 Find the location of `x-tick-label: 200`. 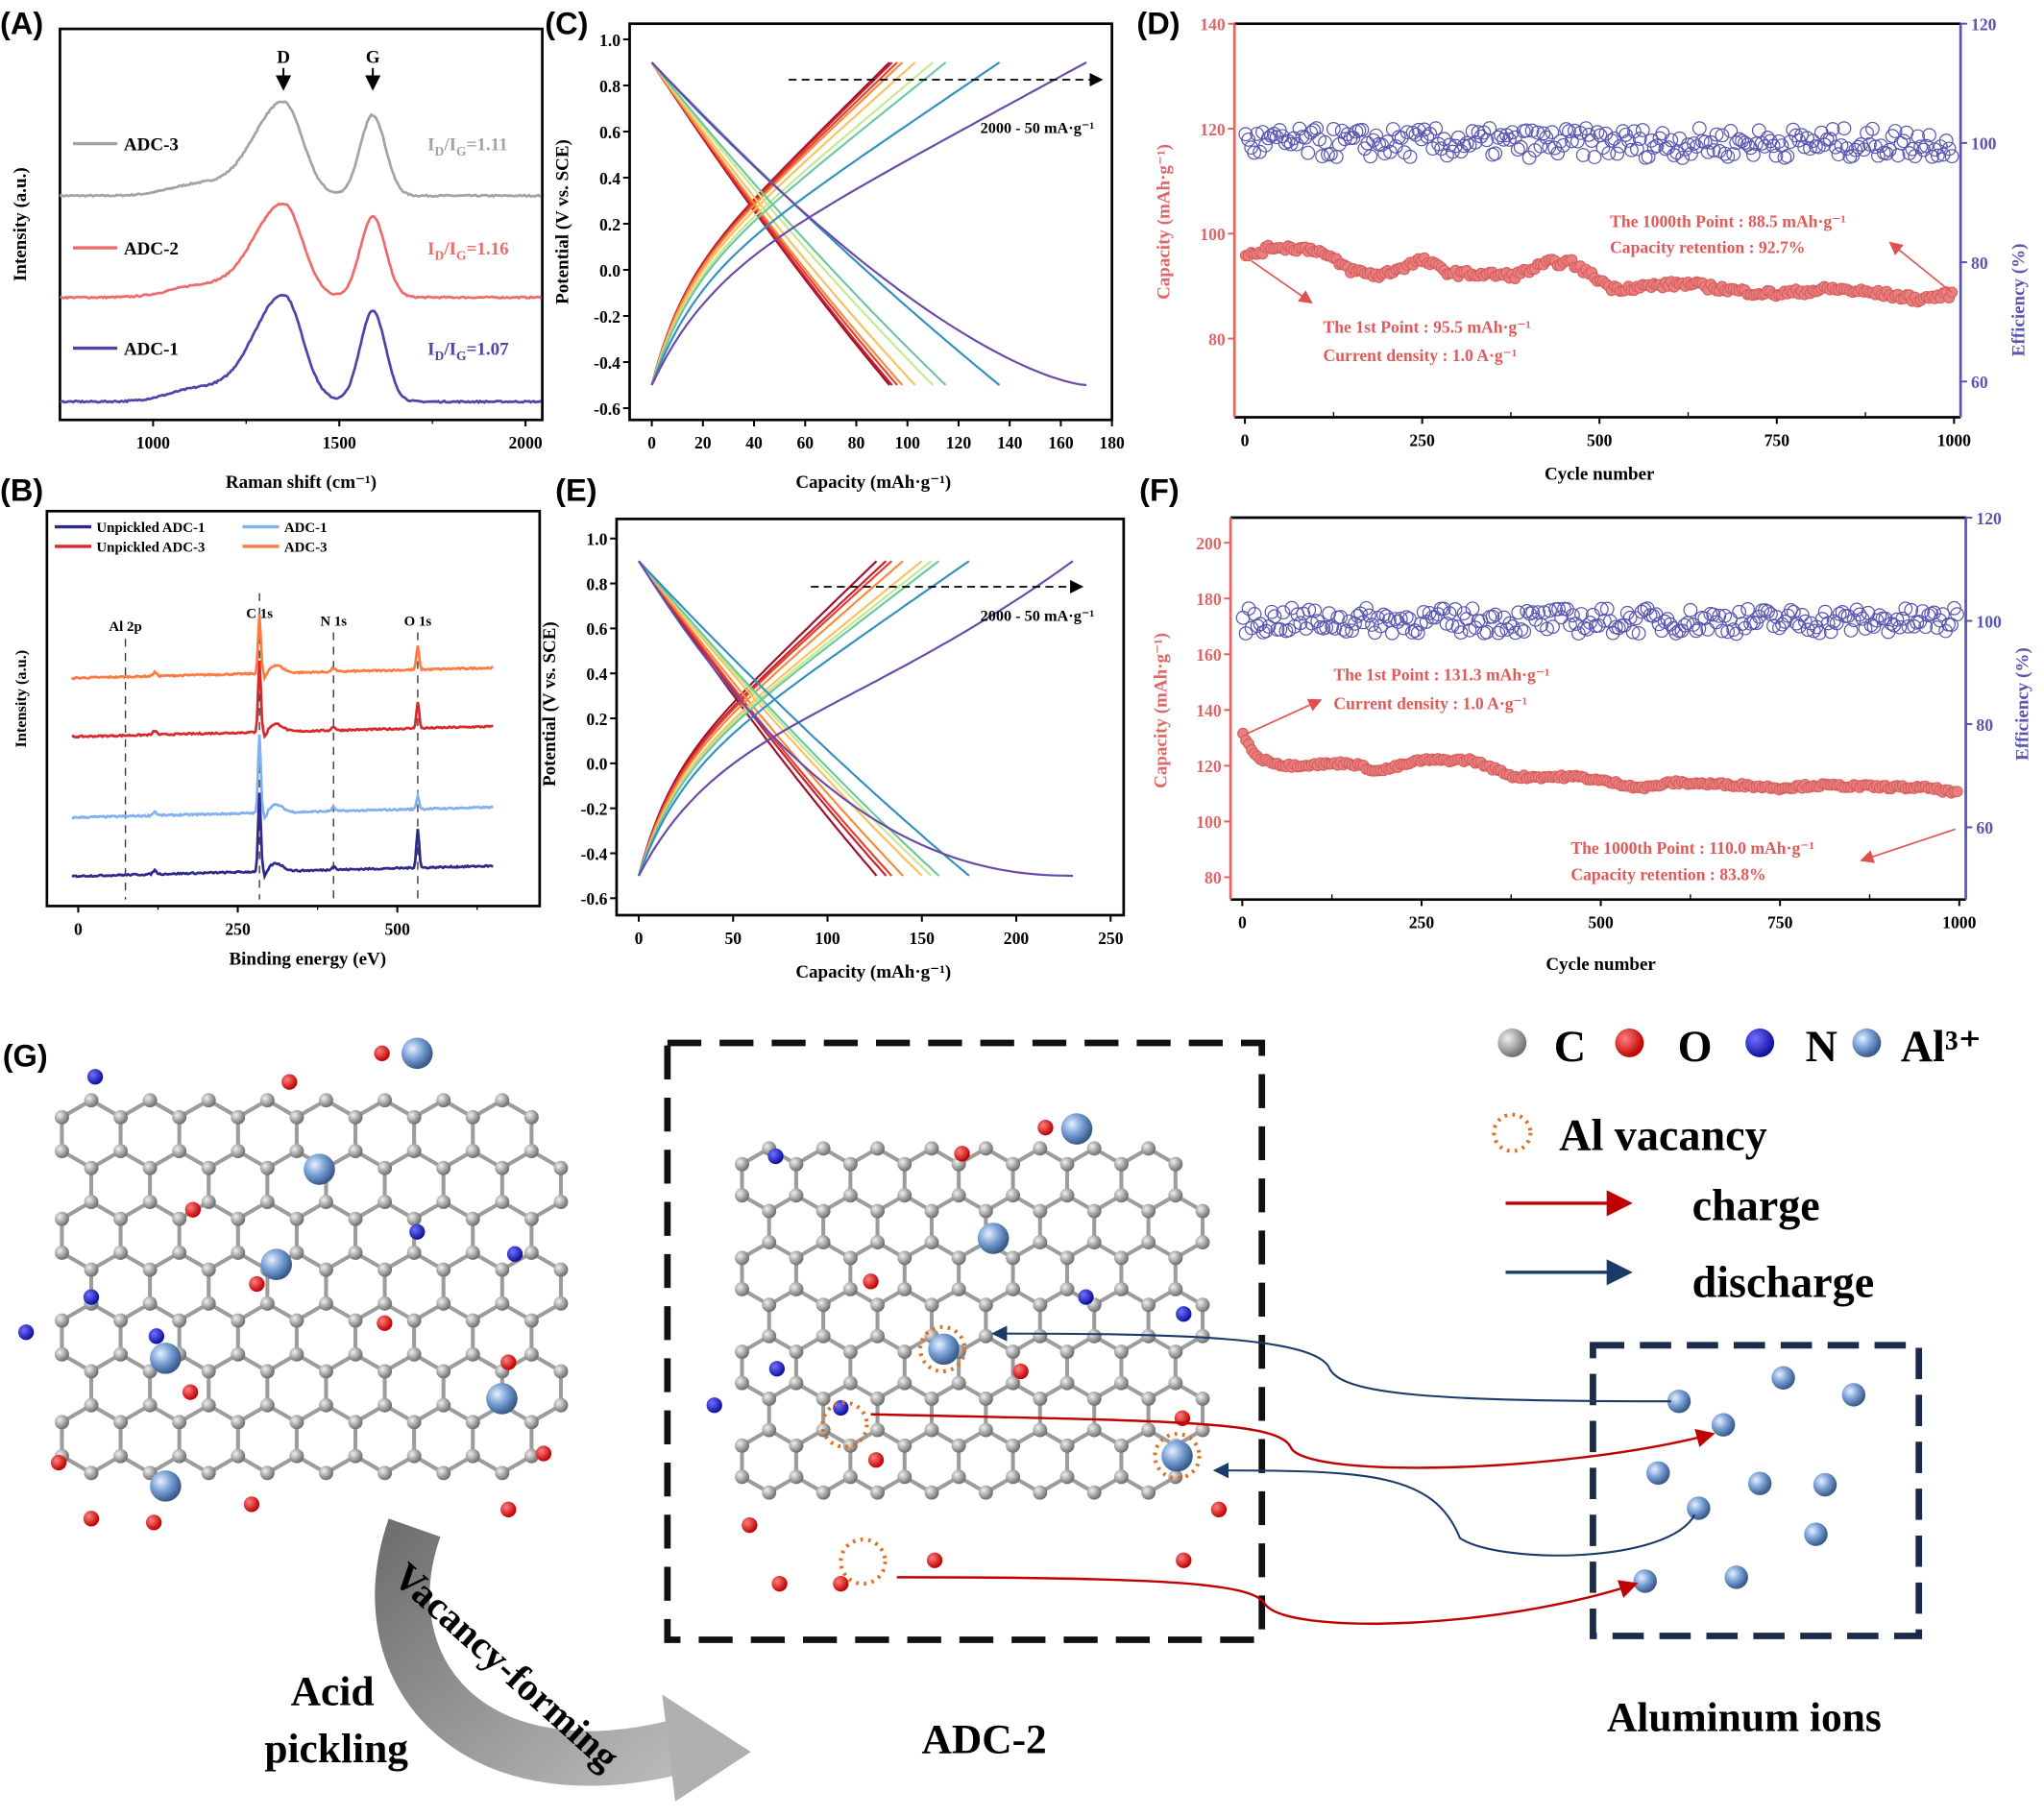

x-tick-label: 200 is located at coordinates (1017, 939).